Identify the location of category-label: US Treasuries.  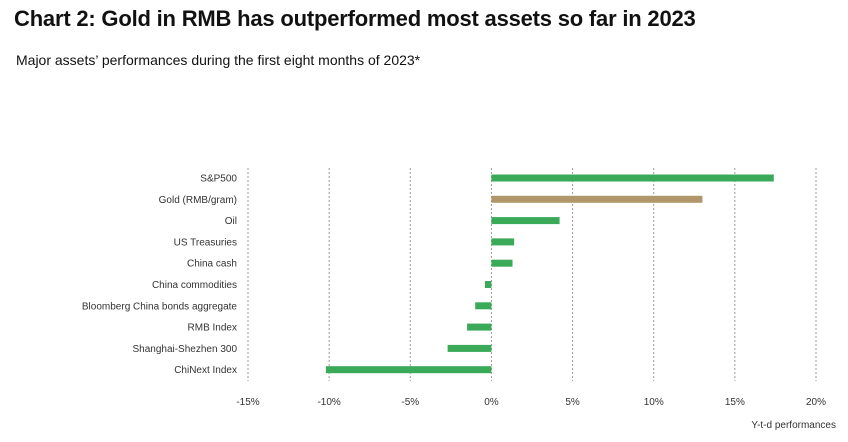
(205, 242).